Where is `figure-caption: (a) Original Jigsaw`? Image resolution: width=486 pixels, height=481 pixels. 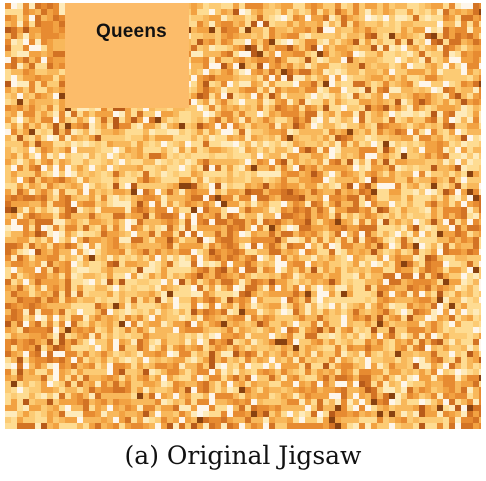
figure-caption: (a) Original Jigsaw is located at coordinates (243, 455).